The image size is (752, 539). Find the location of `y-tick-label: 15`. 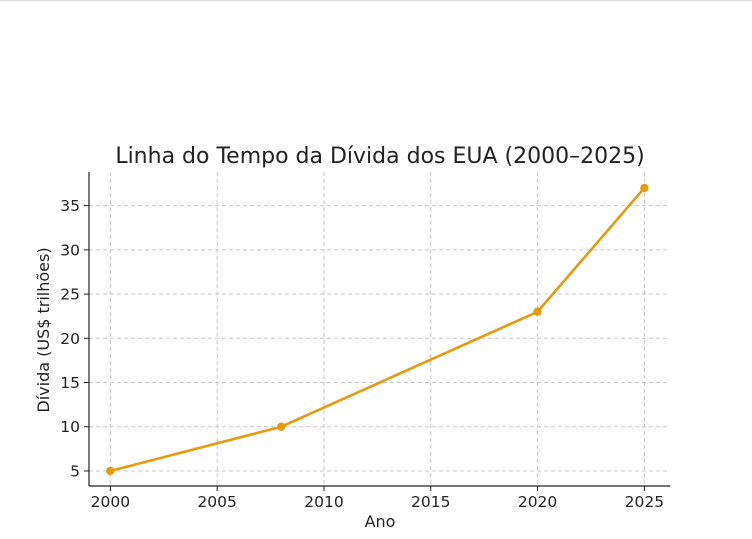

y-tick-label: 15 is located at coordinates (70, 383).